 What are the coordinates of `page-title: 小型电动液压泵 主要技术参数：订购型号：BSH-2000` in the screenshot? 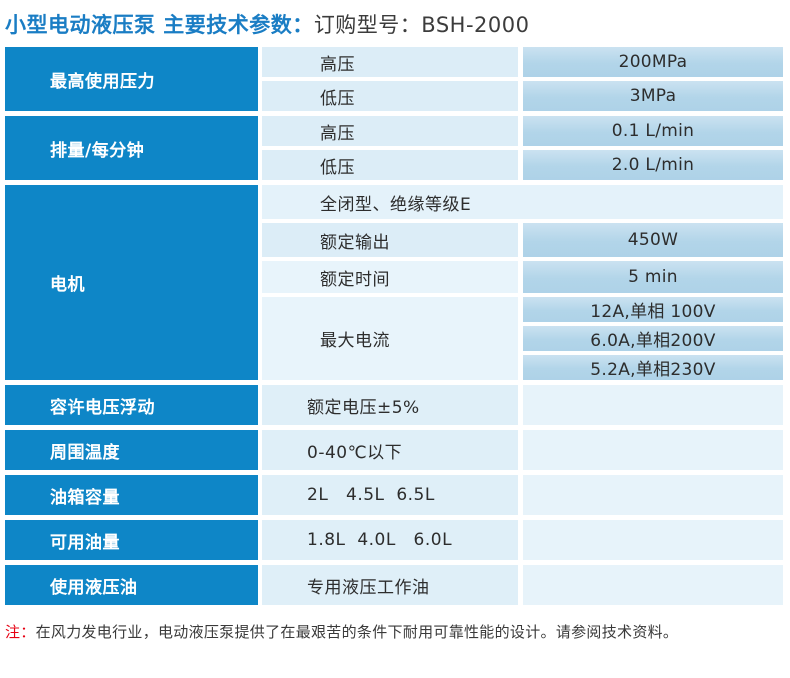 It's located at (395, 23).